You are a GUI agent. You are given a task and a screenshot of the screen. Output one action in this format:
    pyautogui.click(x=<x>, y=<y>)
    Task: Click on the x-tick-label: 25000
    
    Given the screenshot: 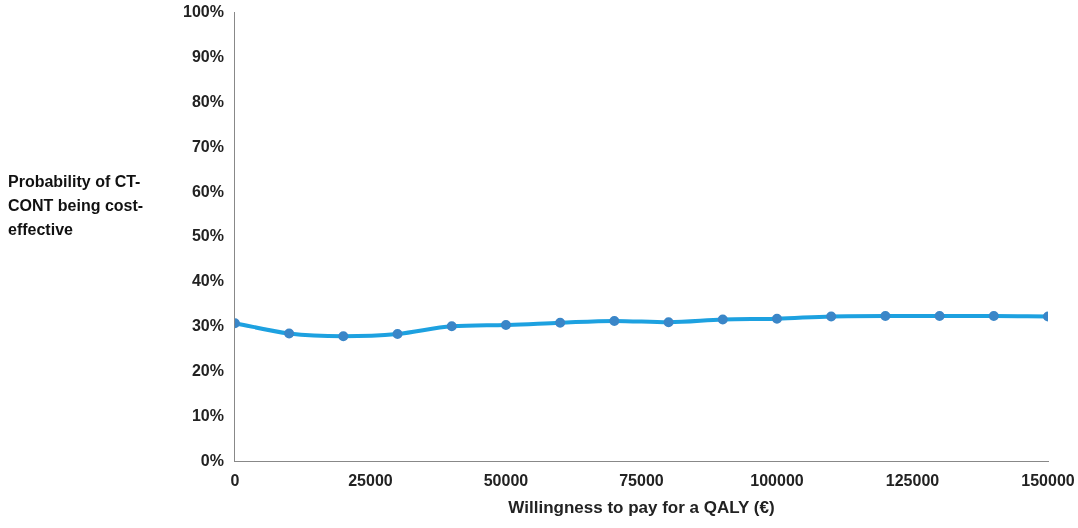 What is the action you would take?
    pyautogui.click(x=370, y=481)
    